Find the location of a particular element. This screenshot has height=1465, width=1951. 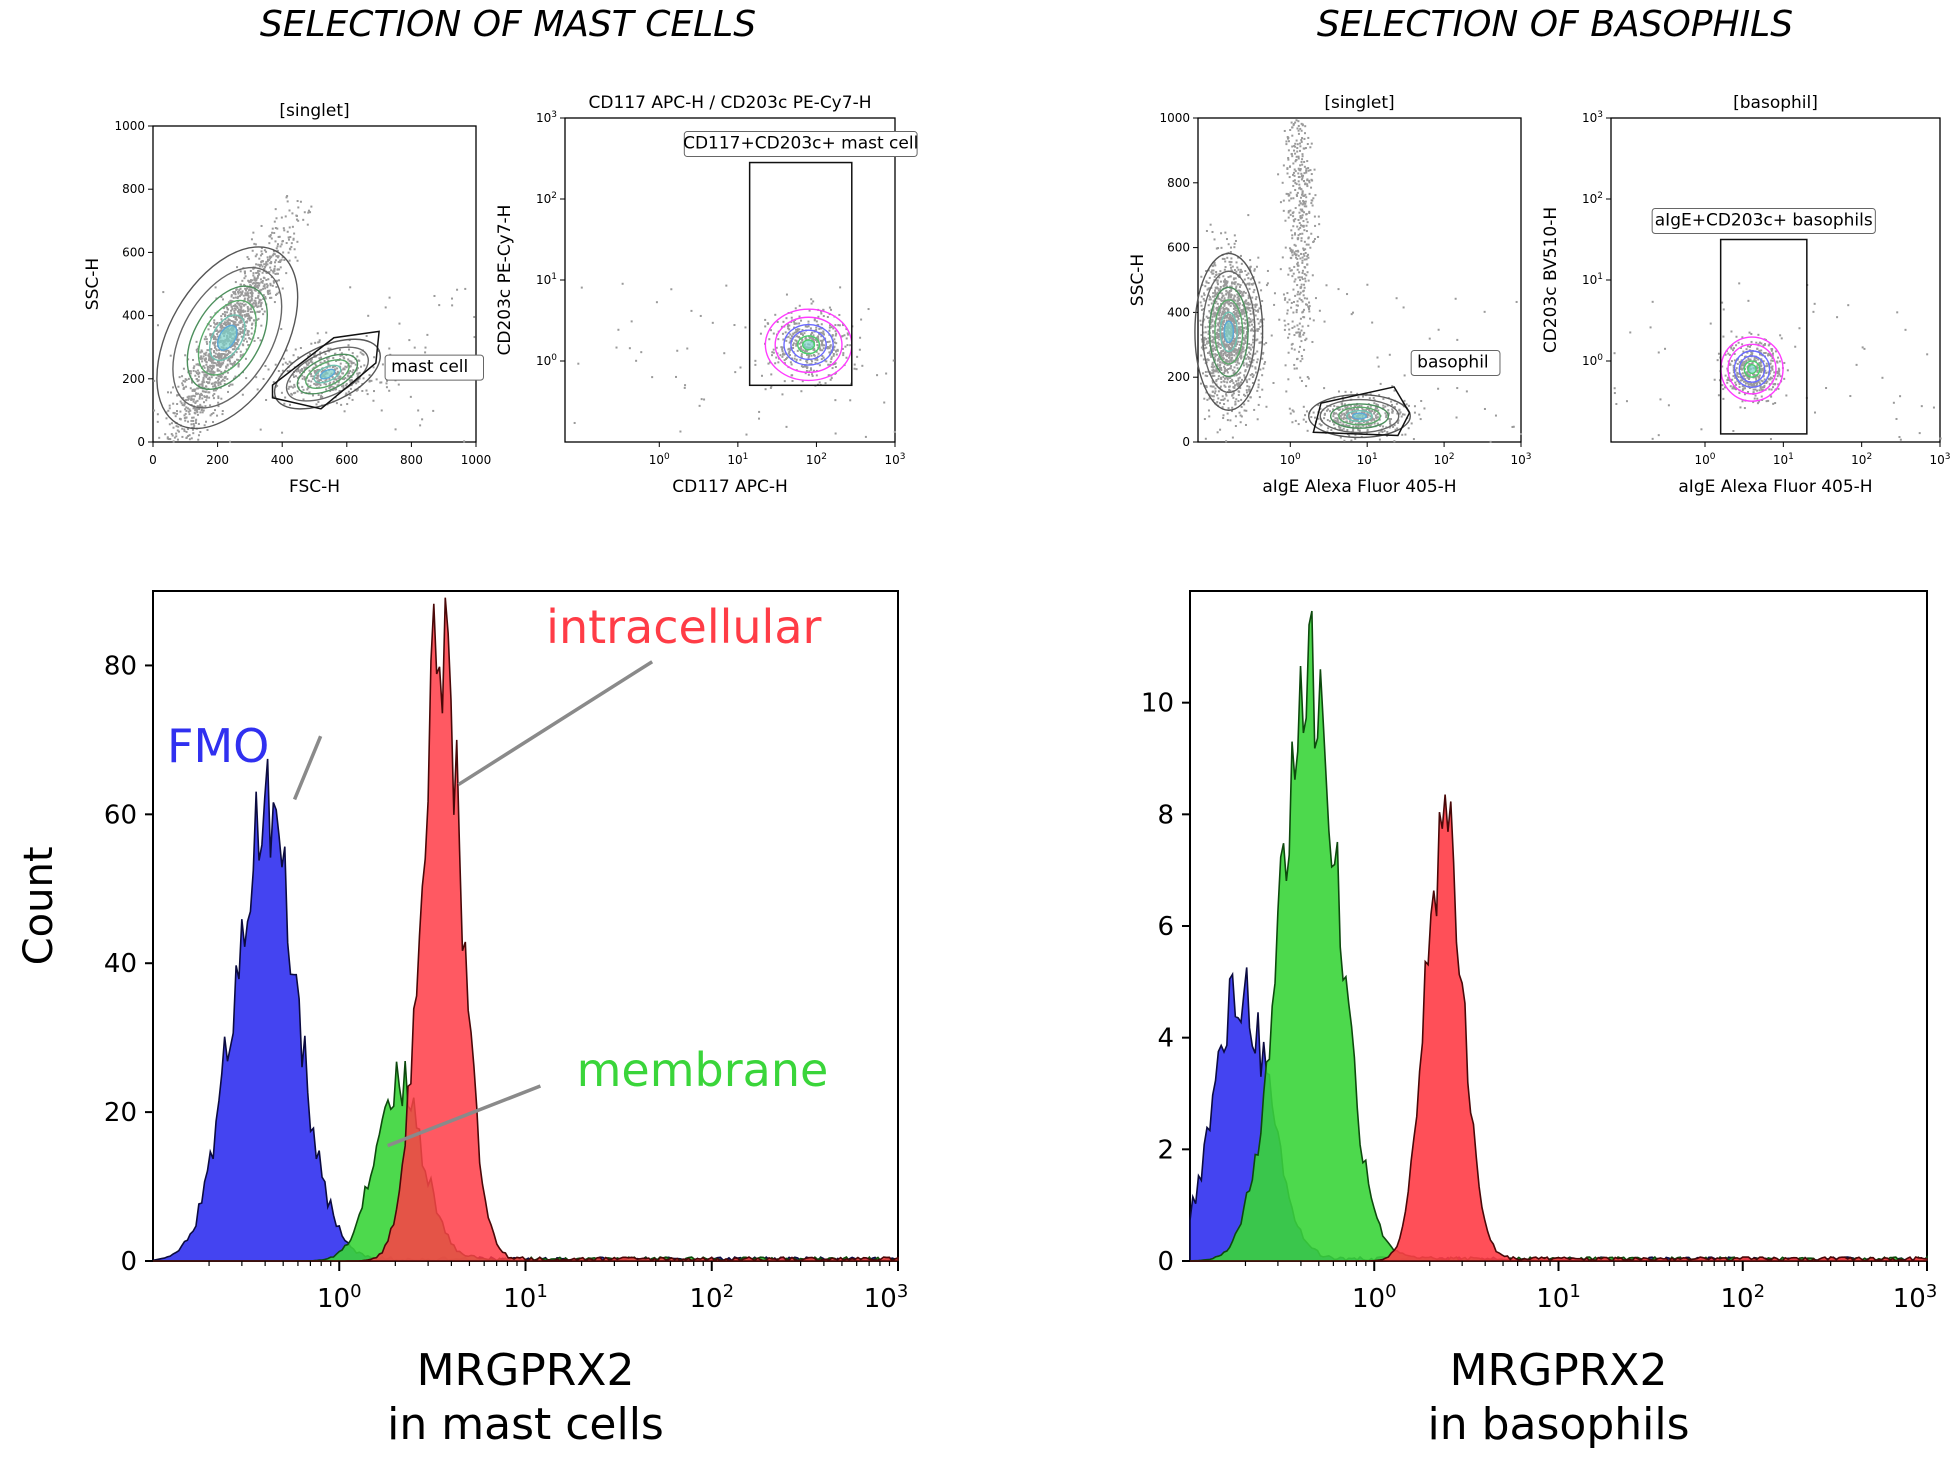

density-contour is located at coordinates (1228, 332).